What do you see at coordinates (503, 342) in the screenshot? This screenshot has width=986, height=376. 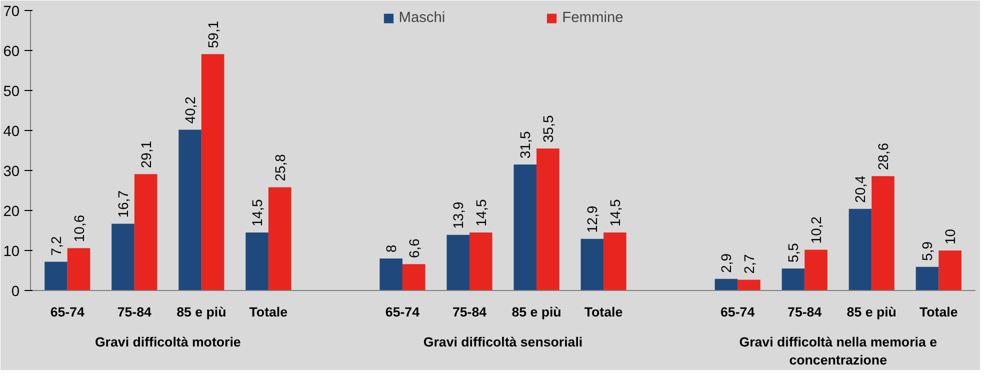 I see `text: Gravi difficoltà sensoriali` at bounding box center [503, 342].